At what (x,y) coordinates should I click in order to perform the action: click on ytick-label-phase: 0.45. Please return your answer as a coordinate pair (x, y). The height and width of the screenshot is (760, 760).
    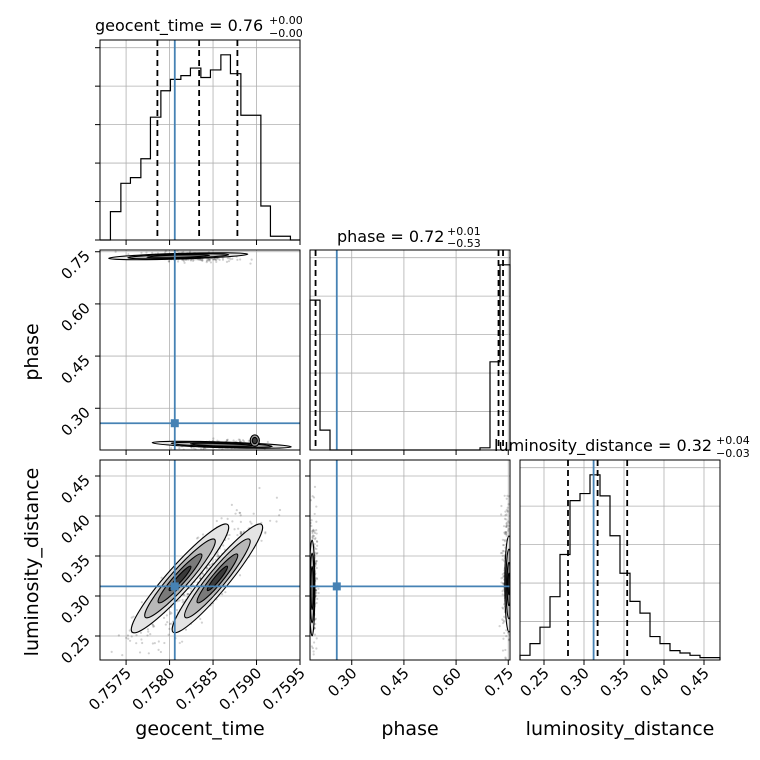
    Looking at the image, I should click on (75, 369).